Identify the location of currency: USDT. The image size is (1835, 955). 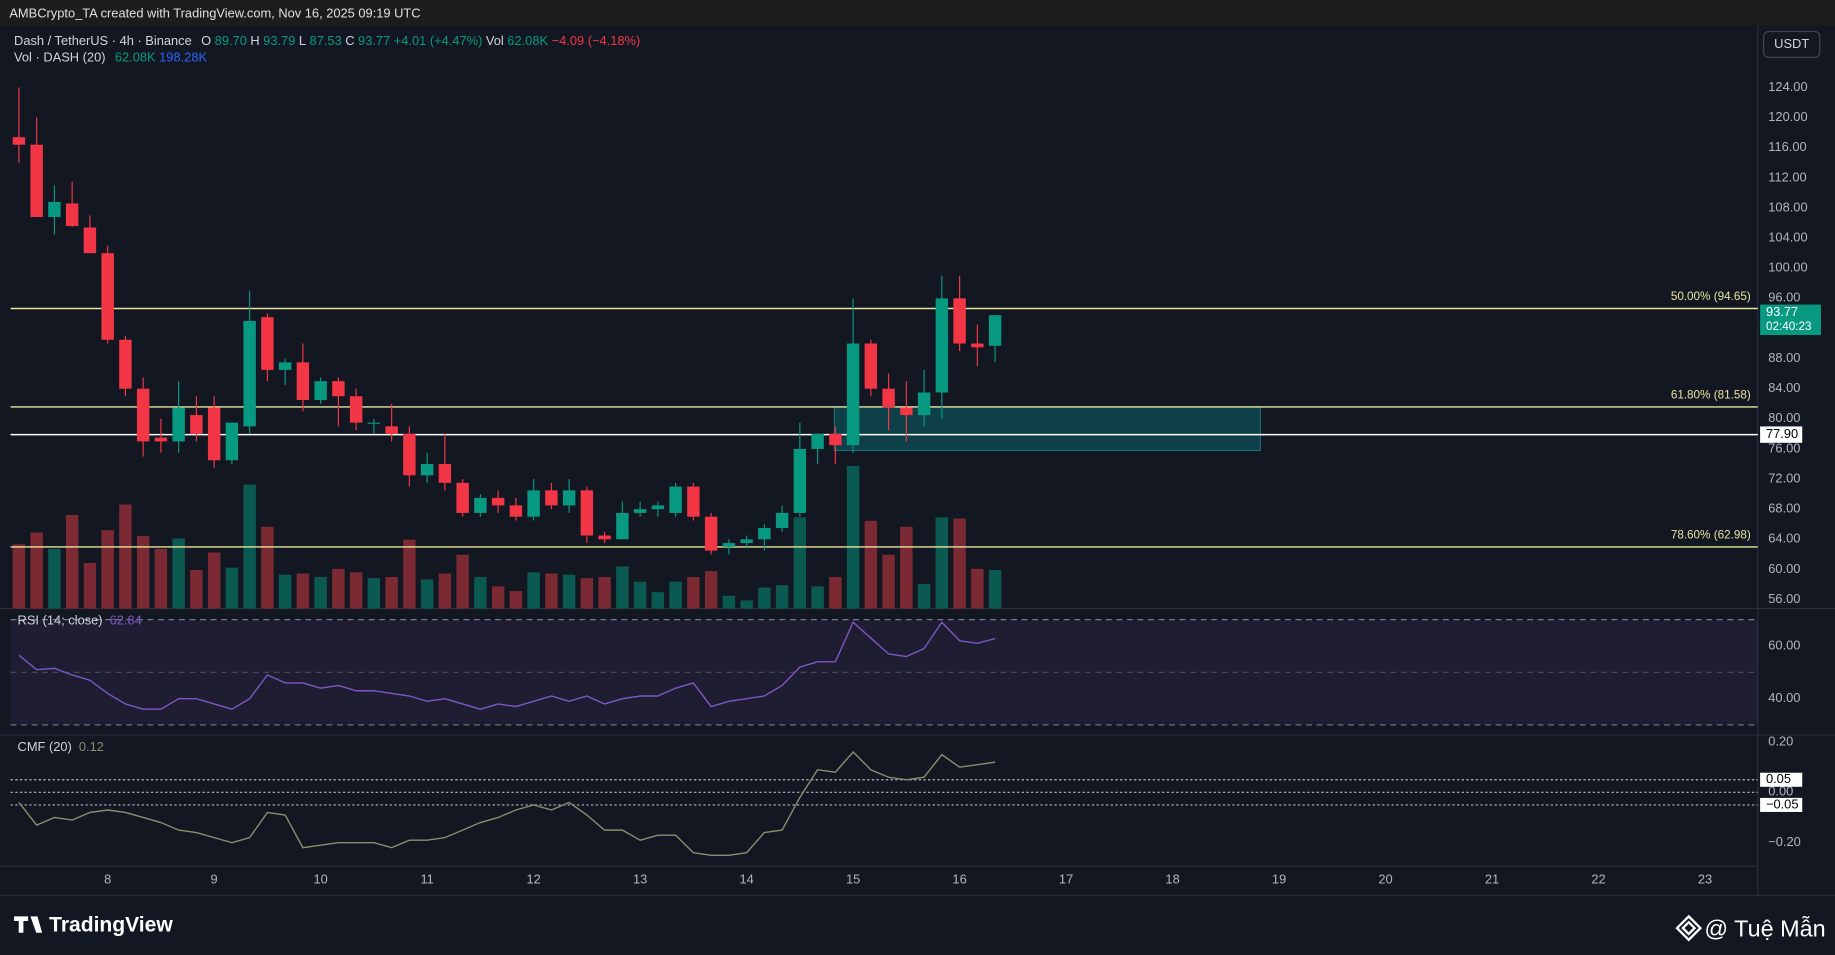
(1791, 43).